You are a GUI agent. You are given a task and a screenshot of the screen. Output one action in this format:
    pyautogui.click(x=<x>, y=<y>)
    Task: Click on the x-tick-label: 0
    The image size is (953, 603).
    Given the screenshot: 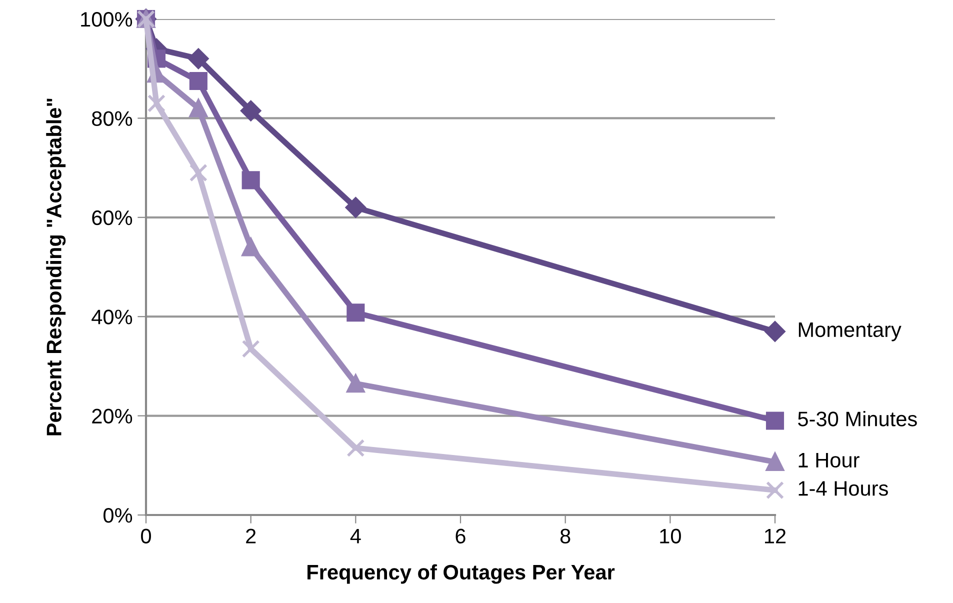 What is the action you would take?
    pyautogui.click(x=146, y=536)
    